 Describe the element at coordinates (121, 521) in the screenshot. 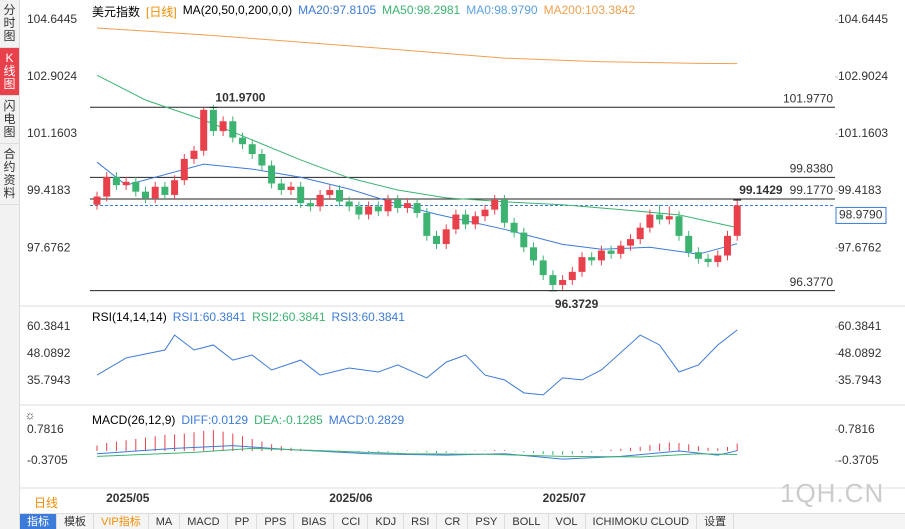

I see `toolbar-item: VIP指标` at that location.